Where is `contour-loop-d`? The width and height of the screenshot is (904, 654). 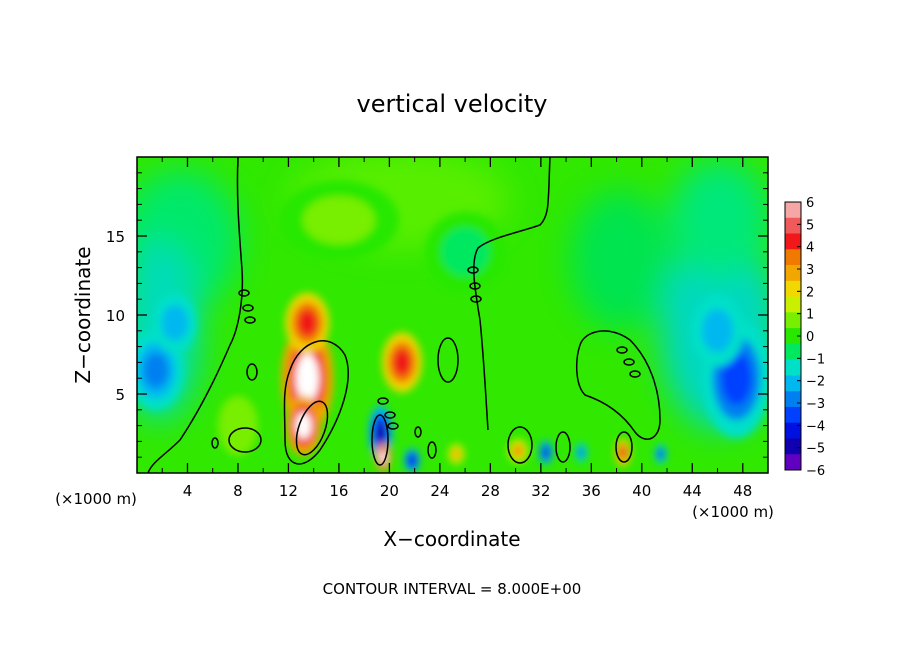 contour-loop-d is located at coordinates (380, 440).